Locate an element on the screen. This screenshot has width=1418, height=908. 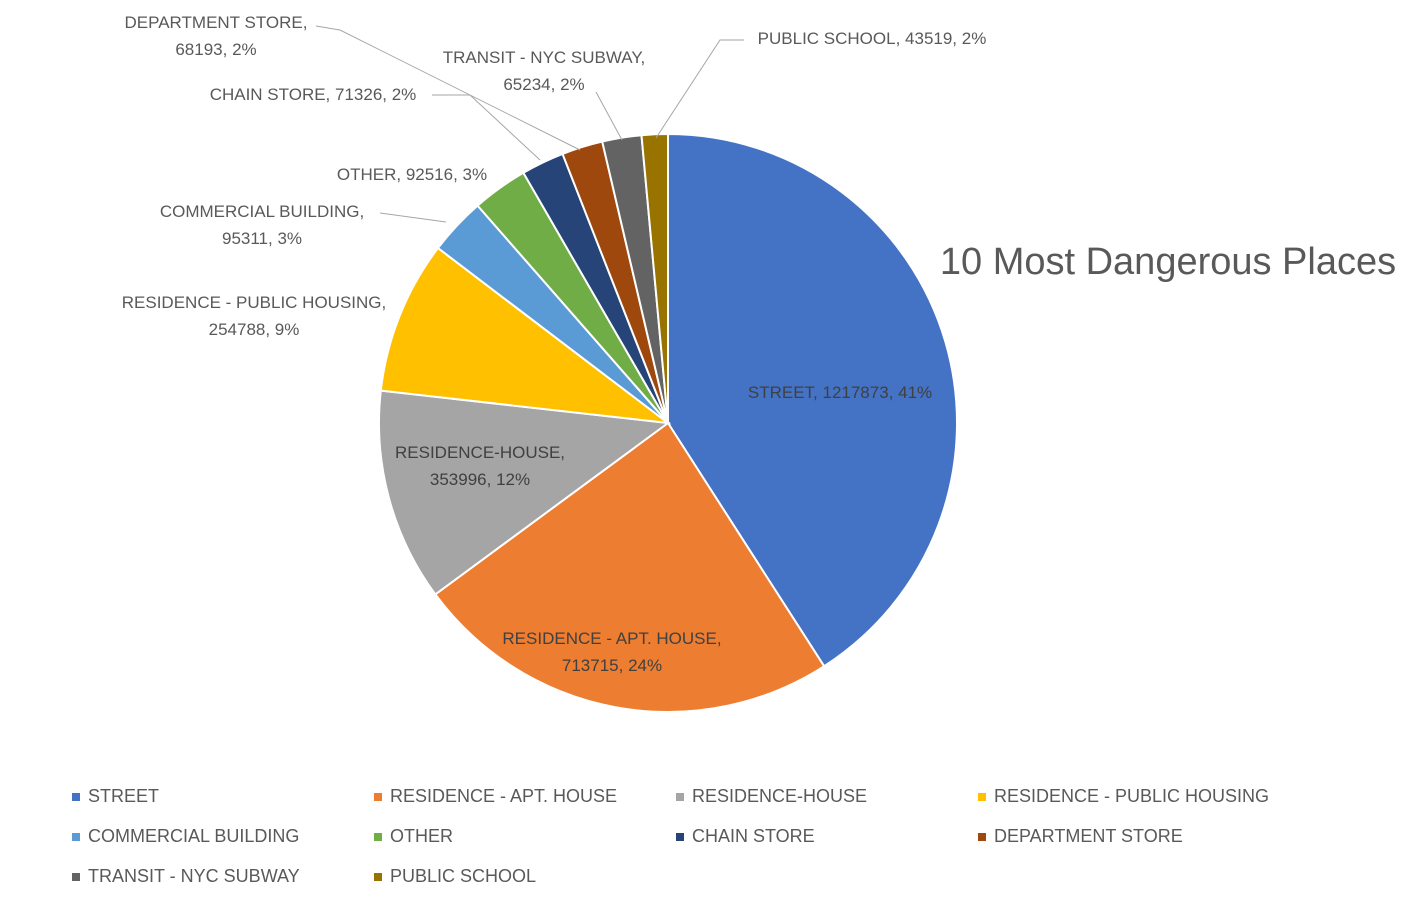
legend-item-commercial-building: COMMERCIAL BUILDING is located at coordinates (185, 836).